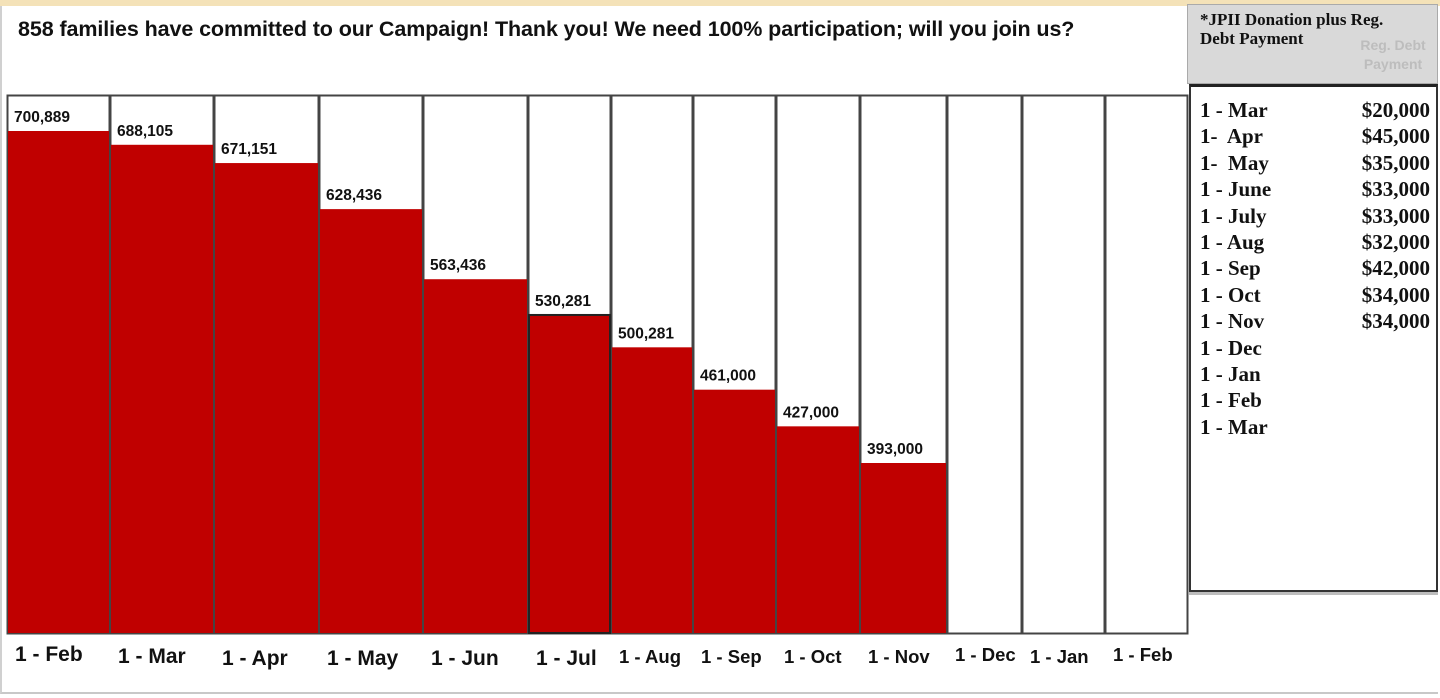 The height and width of the screenshot is (698, 1440). What do you see at coordinates (1315, 244) in the screenshot?
I see `schedule-row: 1 - Aug $32,000` at bounding box center [1315, 244].